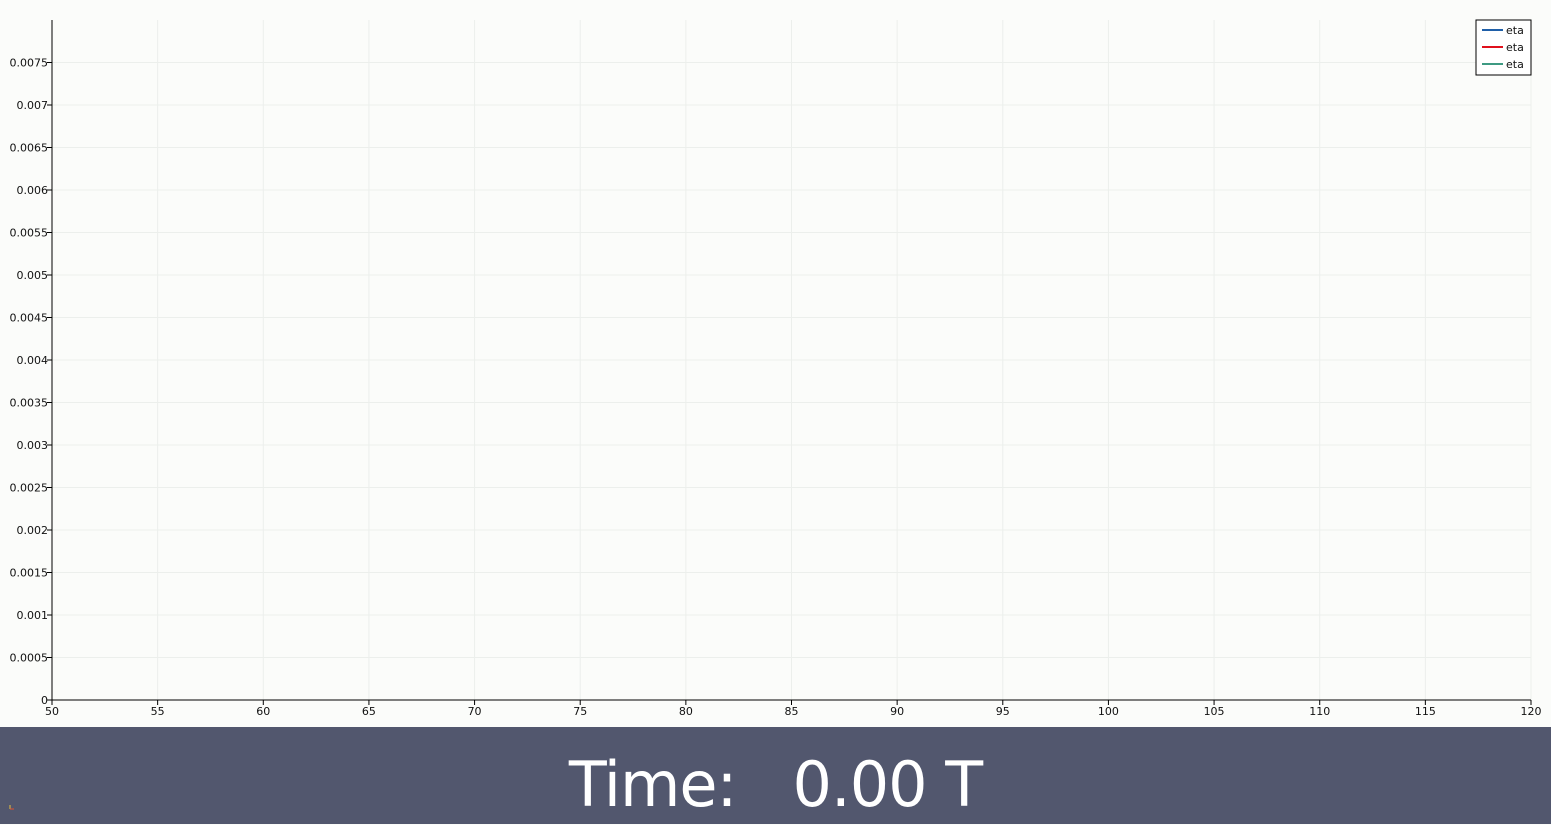 This screenshot has height=825, width=1551. What do you see at coordinates (29, 318) in the screenshot?
I see `y-tick-label: 0.0045` at bounding box center [29, 318].